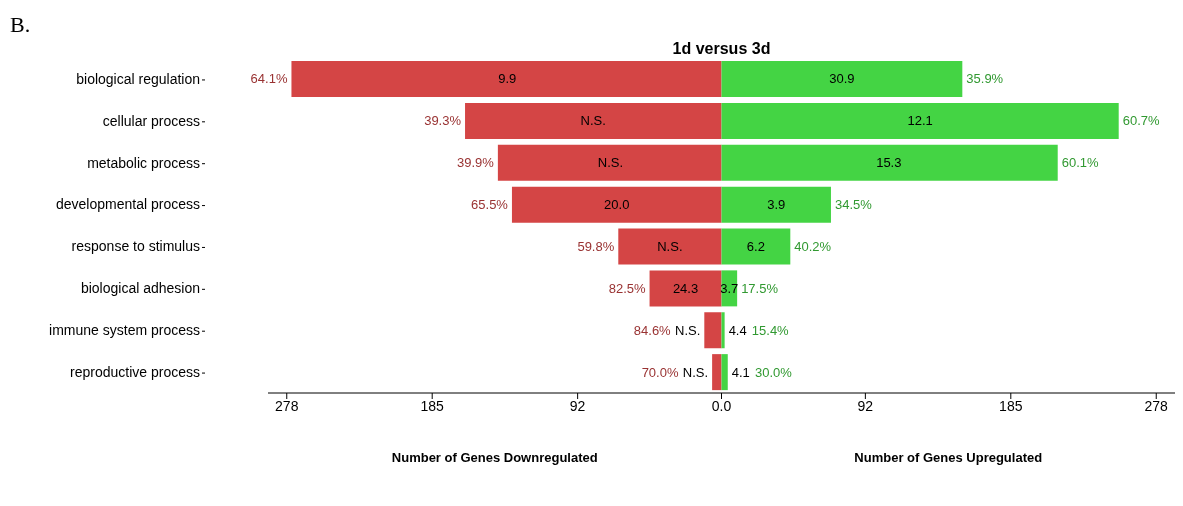 Image resolution: width=1183 pixels, height=506 pixels. I want to click on annotation: 20.0, so click(617, 205).